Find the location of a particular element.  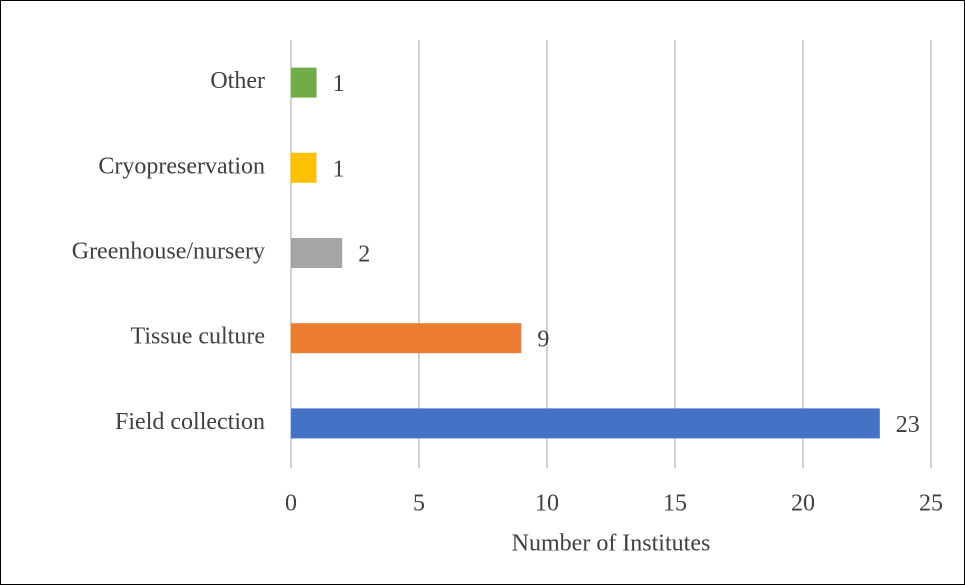

data-label: 9 is located at coordinates (543, 340).